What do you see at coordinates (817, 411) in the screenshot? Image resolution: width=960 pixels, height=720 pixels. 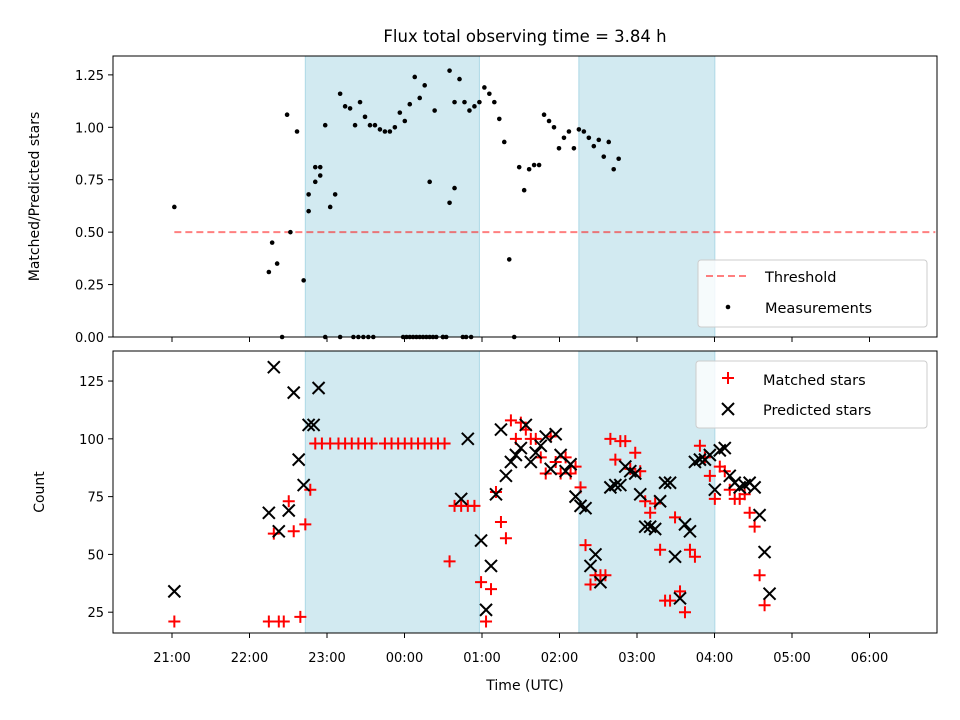 I see `legend-predicted-label: Predicted stars` at bounding box center [817, 411].